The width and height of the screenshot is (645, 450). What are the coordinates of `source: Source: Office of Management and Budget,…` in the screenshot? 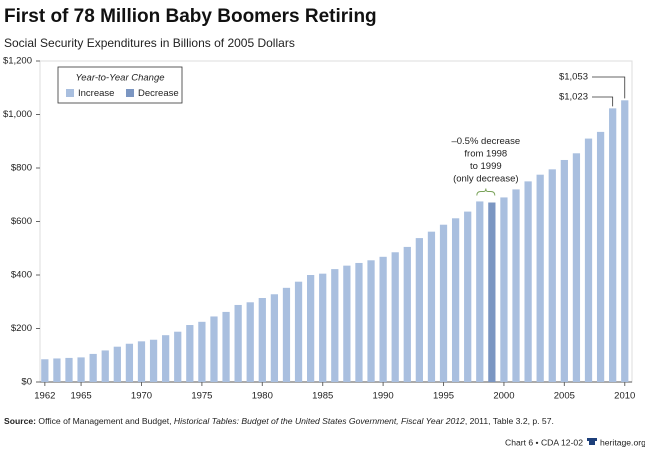 It's located at (279, 421).